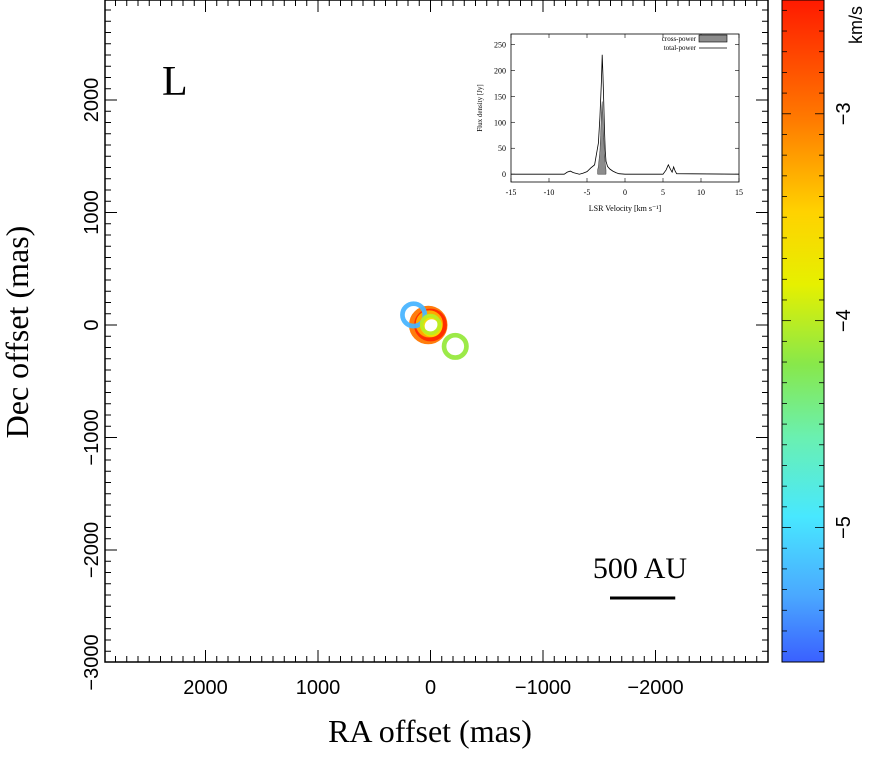 The width and height of the screenshot is (872, 757). Describe the element at coordinates (17, 332) in the screenshot. I see `y-axis-label: Dec offset (mas)` at that location.